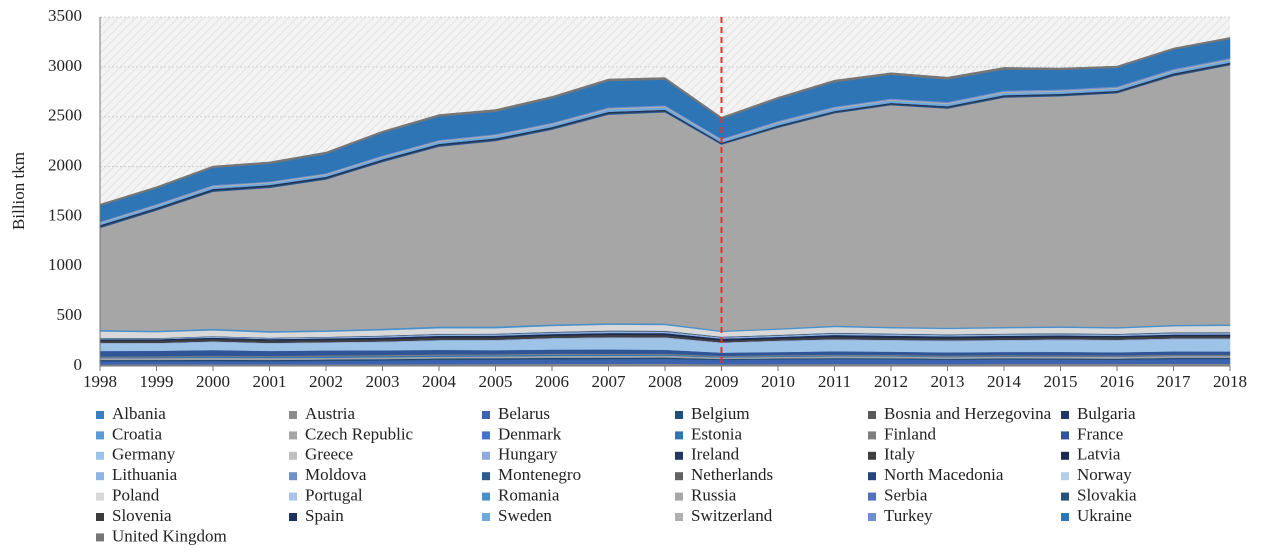 The image size is (1261, 552). What do you see at coordinates (714, 495) in the screenshot?
I see `legend-label: Russia` at bounding box center [714, 495].